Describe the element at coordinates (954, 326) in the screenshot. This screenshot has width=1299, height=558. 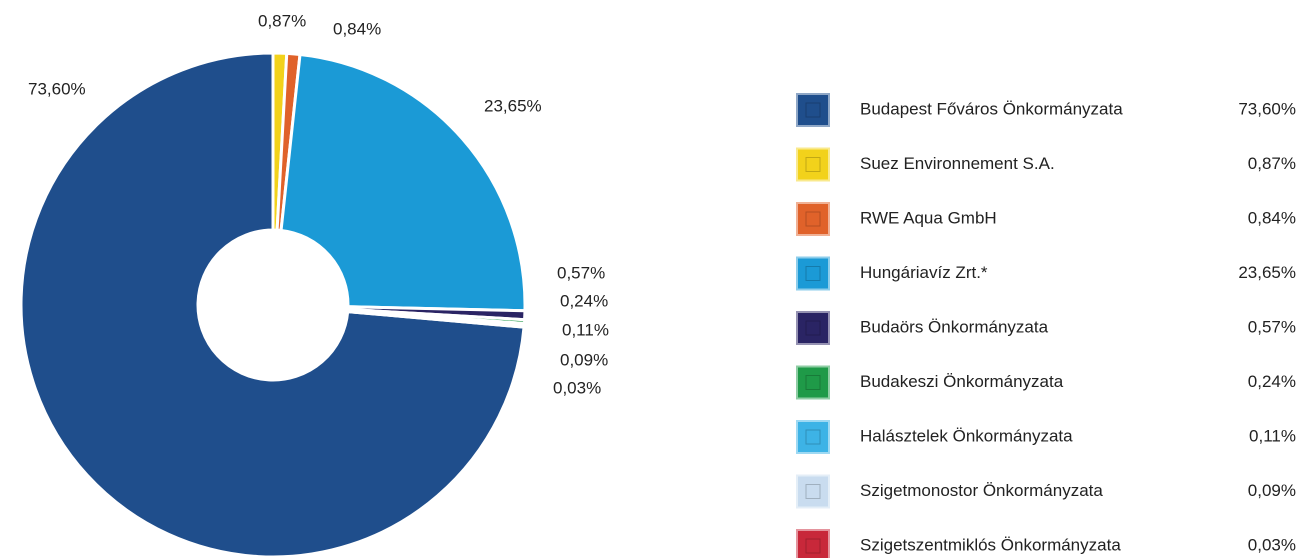
I see `legend-label: Budaörs Önkormányzata` at that location.